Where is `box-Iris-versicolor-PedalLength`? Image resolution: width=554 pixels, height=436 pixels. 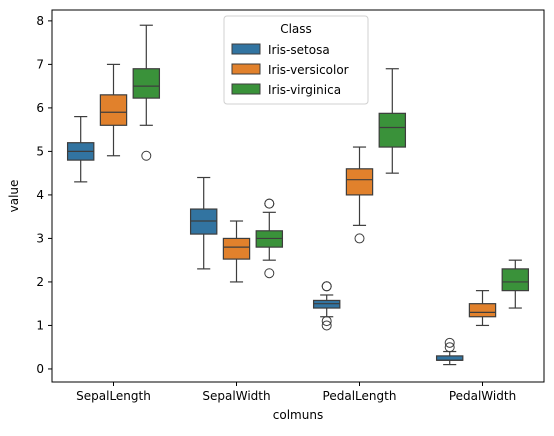
box-Iris-versicolor-PedalLength is located at coordinates (359, 195).